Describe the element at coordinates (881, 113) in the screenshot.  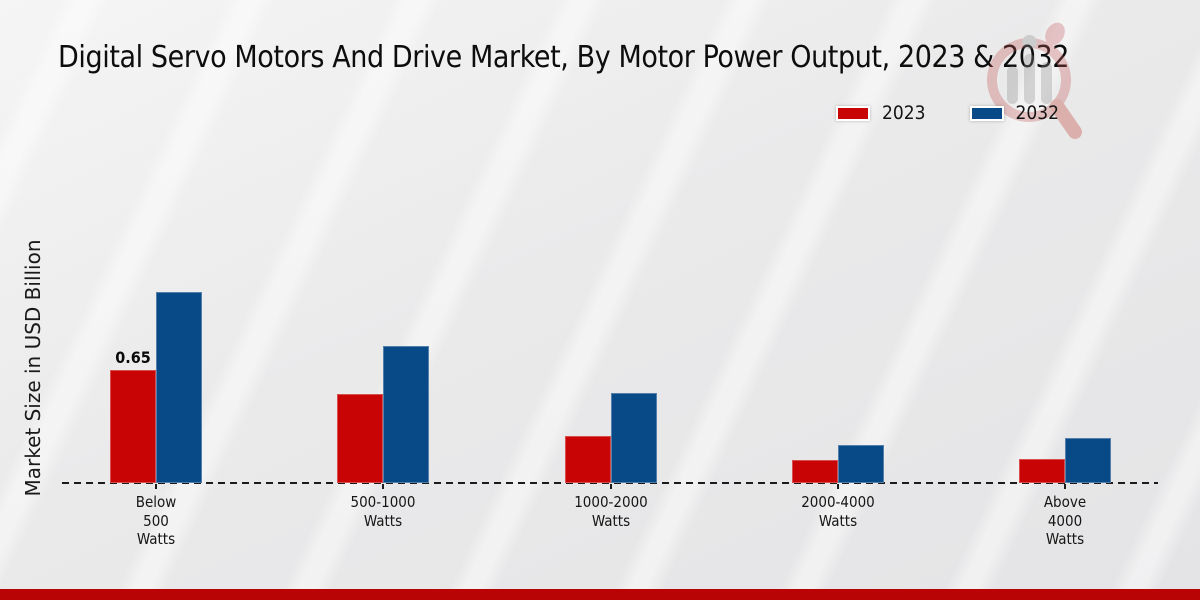
I see `legend-item-2023: 2023` at that location.